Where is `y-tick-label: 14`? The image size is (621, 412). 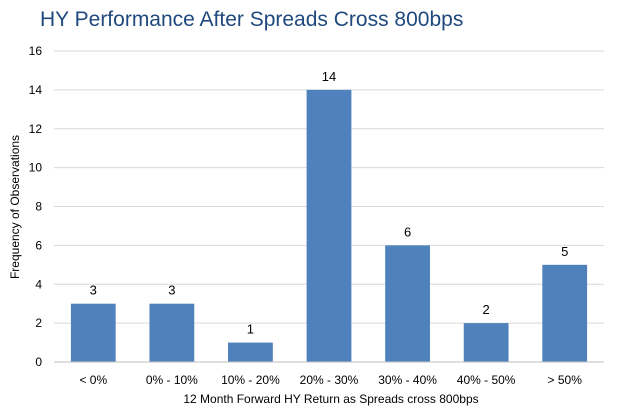 y-tick-label: 14 is located at coordinates (36, 90).